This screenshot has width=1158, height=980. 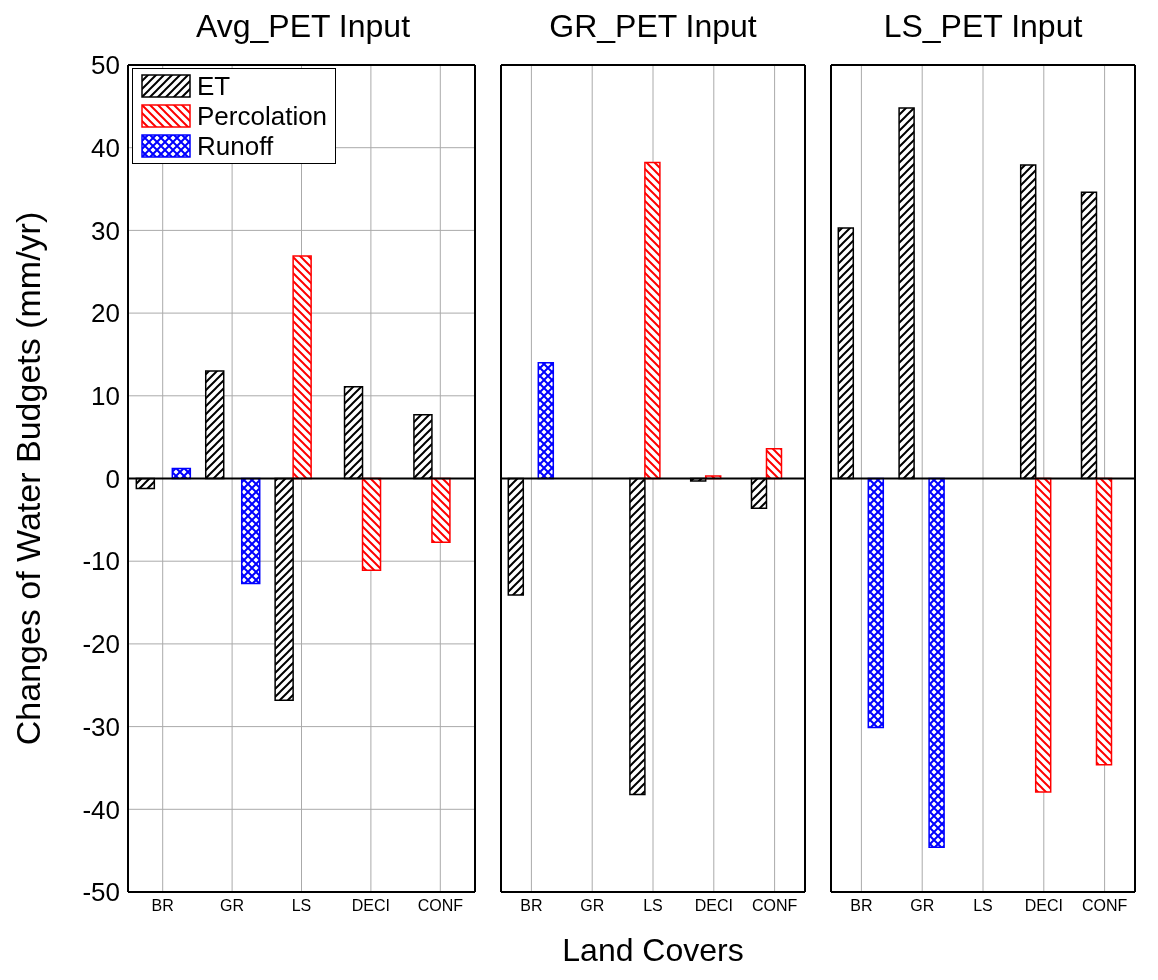 What do you see at coordinates (105, 65) in the screenshot?
I see `y-tick-label: 50` at bounding box center [105, 65].